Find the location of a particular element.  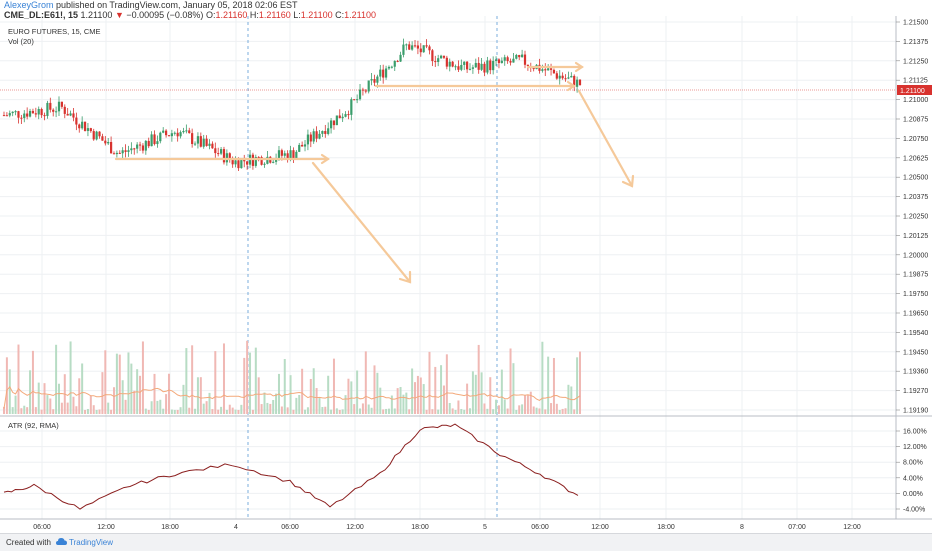

high-value: 1.21160 is located at coordinates (274, 15).